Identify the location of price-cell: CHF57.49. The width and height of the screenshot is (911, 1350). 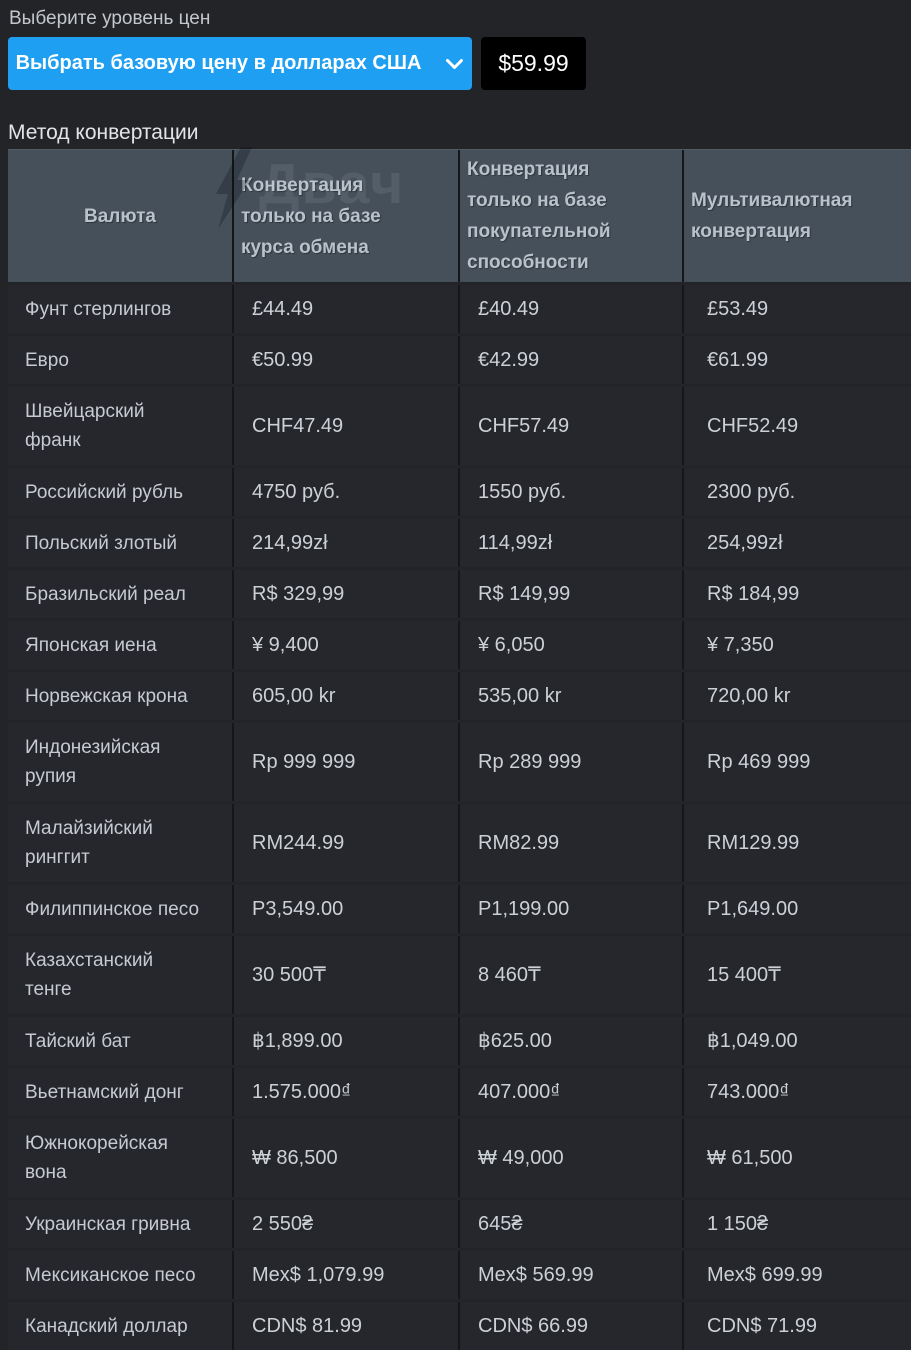
(570, 426).